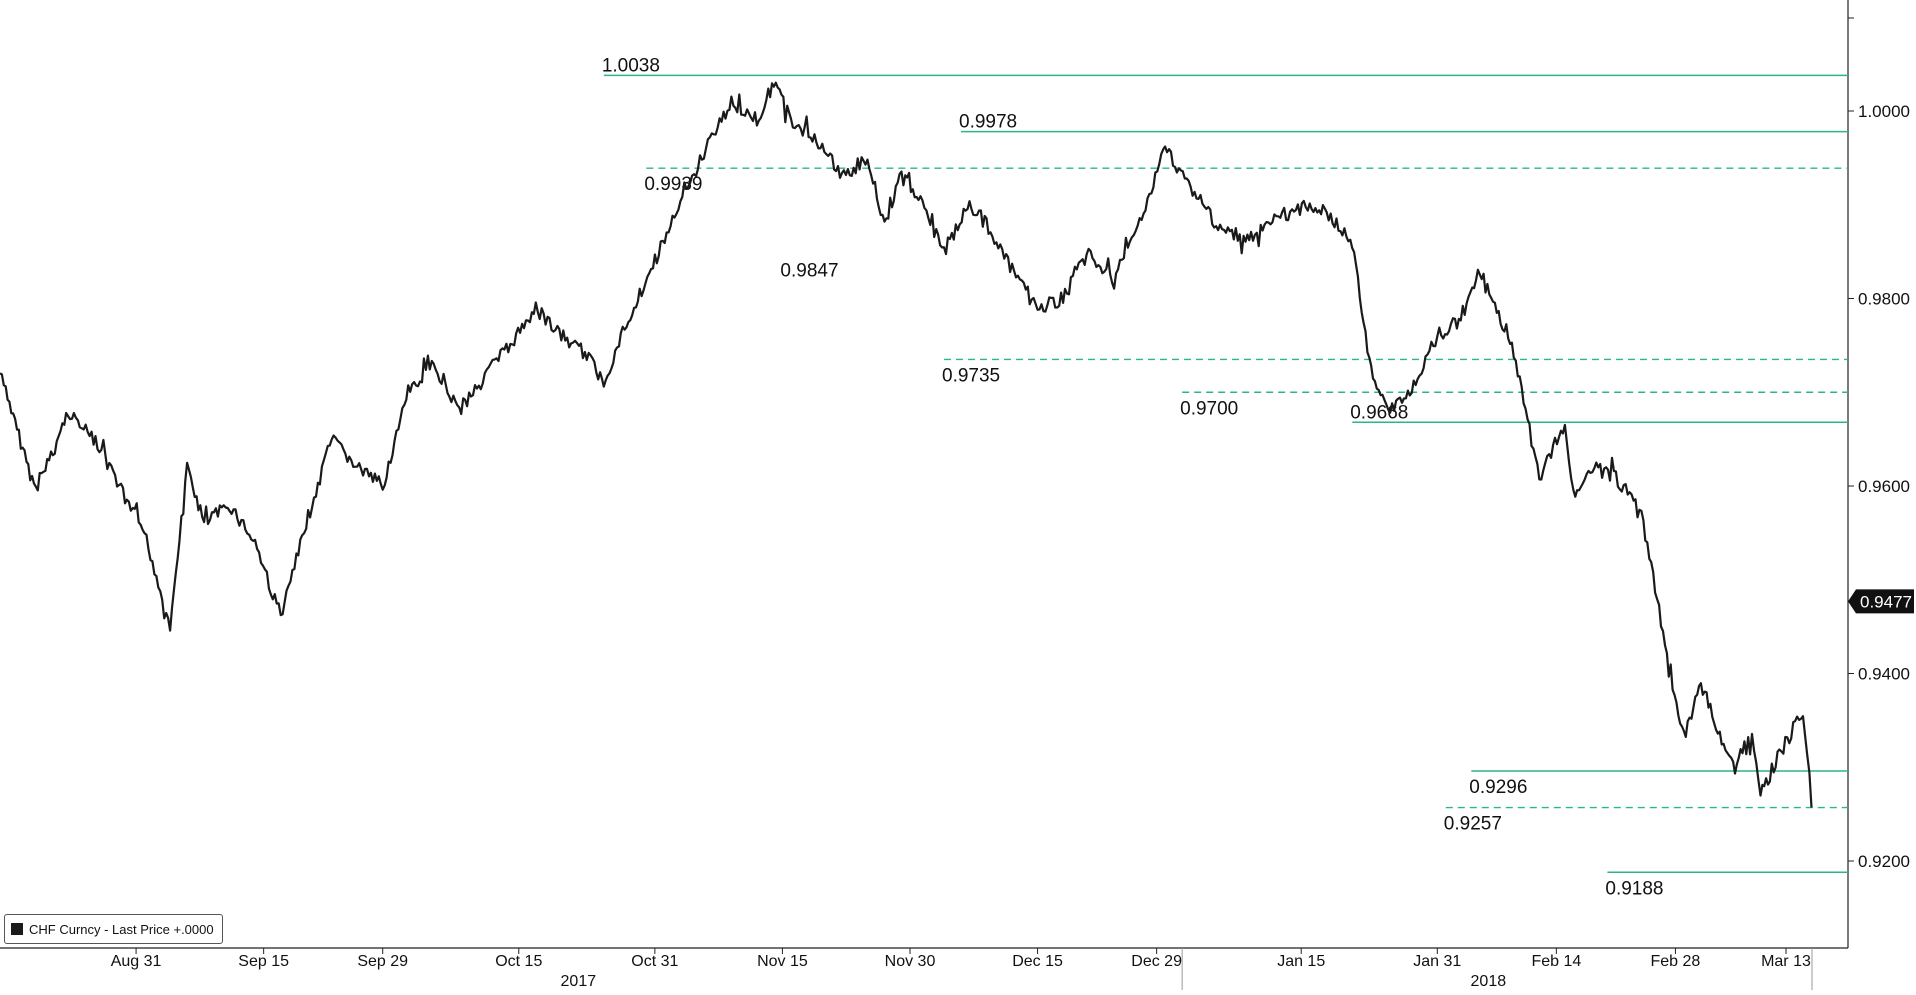  What do you see at coordinates (1301, 961) in the screenshot?
I see `x-tick-label: Jan 15` at bounding box center [1301, 961].